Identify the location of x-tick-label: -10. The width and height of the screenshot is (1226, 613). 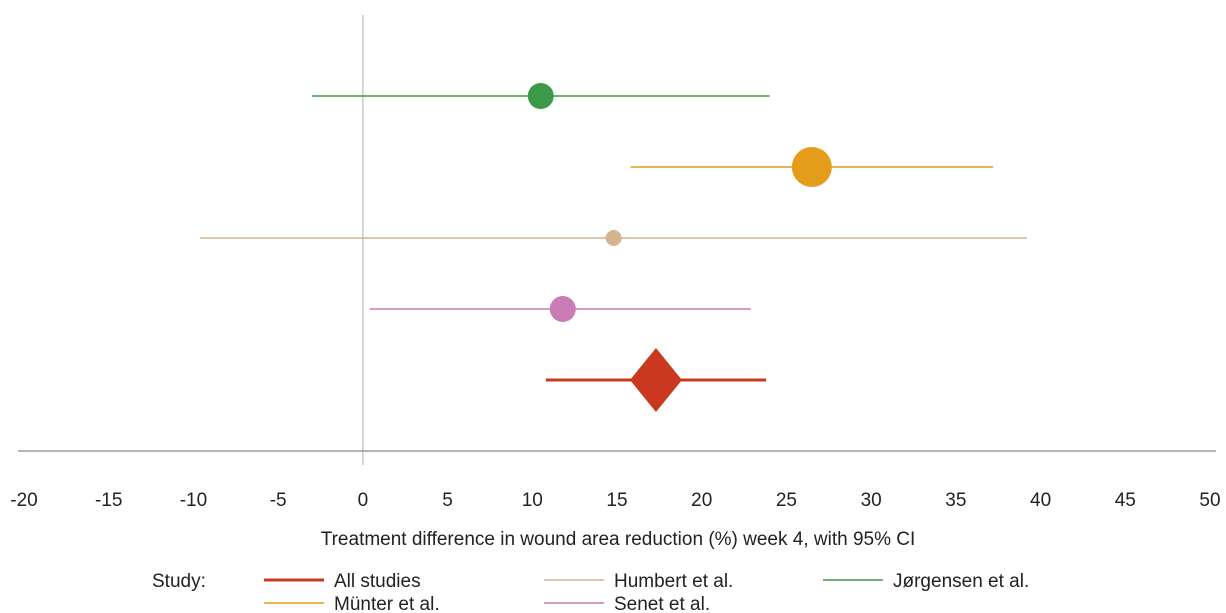
(193, 500).